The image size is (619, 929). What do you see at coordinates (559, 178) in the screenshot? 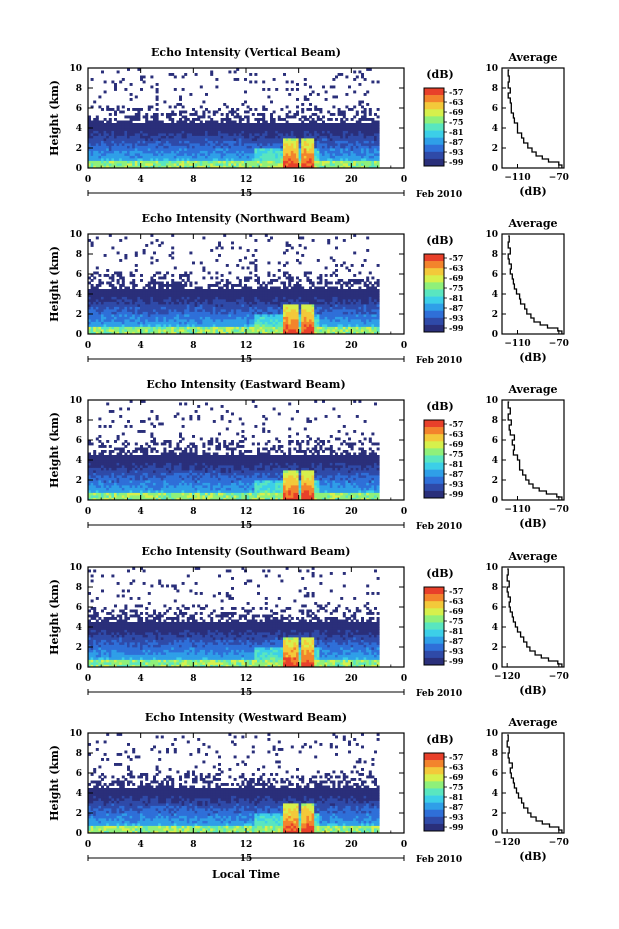
I see `average-x-tick-label: −70` at bounding box center [559, 178].